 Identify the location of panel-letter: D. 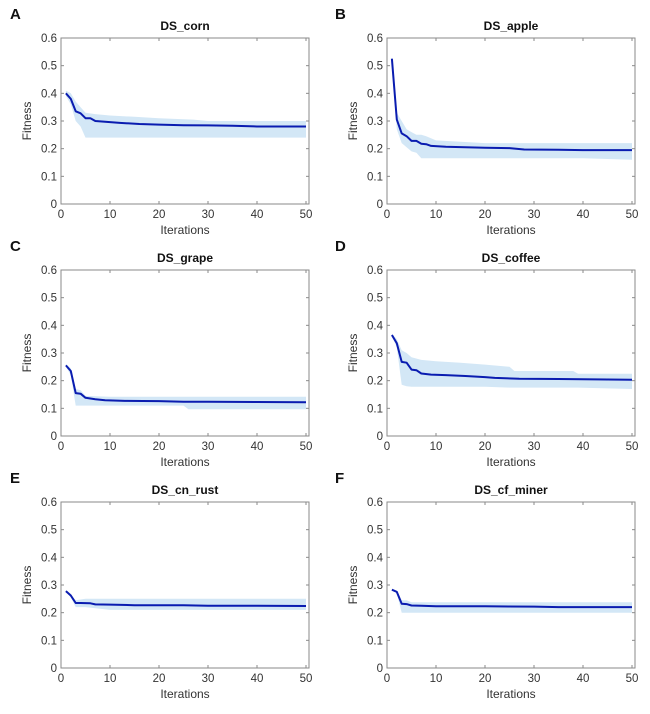
(340, 246).